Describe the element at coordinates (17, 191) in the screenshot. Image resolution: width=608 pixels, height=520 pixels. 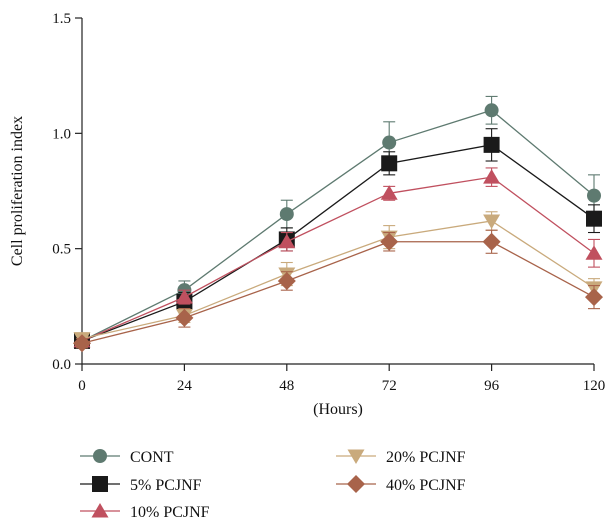
I see `y-axis-title: Cell proliferation index` at that location.